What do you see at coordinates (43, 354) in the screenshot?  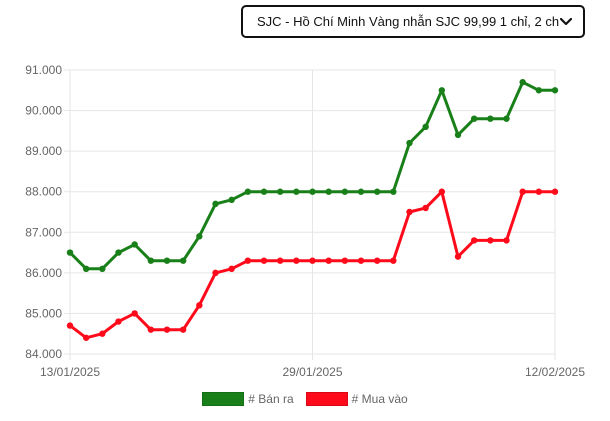 I see `y-tick-label: 84.000` at bounding box center [43, 354].